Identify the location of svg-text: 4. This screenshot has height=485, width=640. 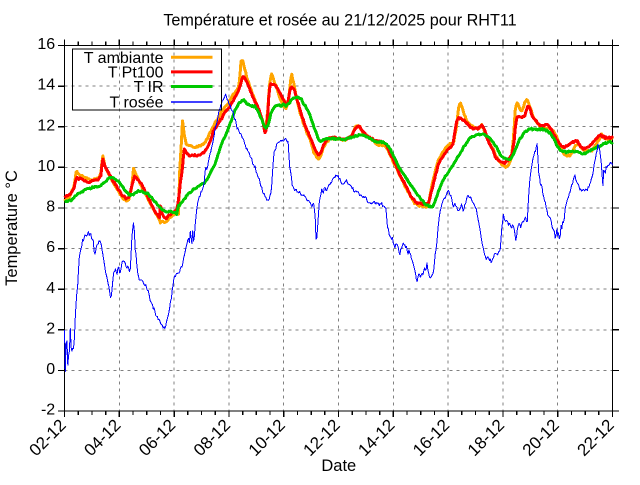
(50, 288).